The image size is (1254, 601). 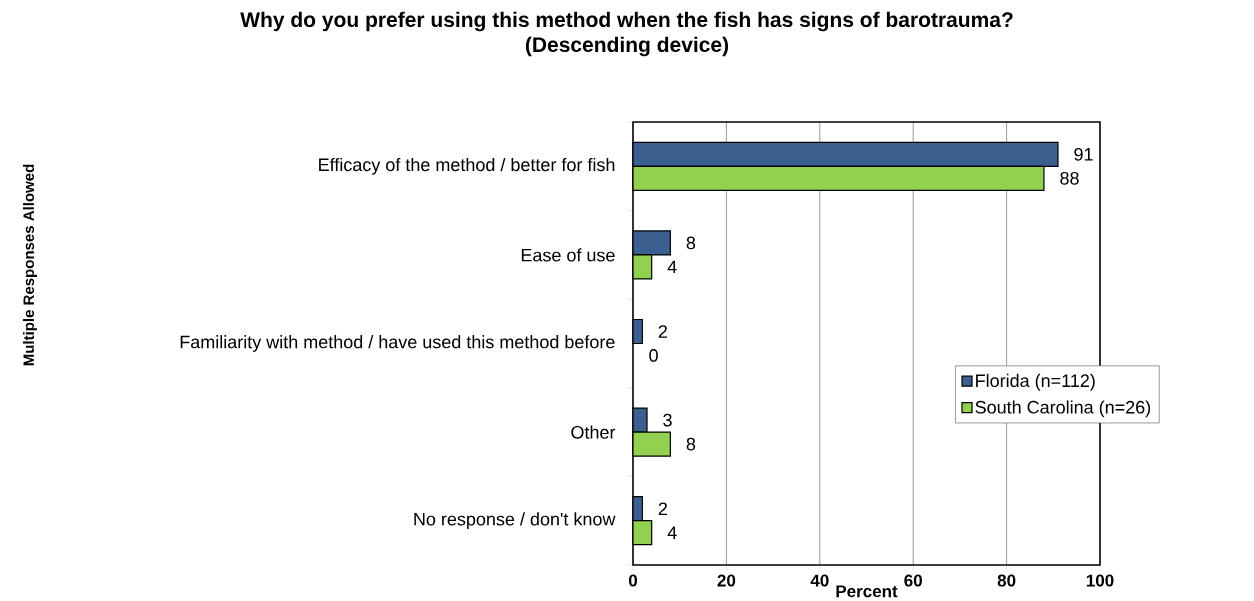 I want to click on y-tick-label: Ease of use, so click(x=568, y=255).